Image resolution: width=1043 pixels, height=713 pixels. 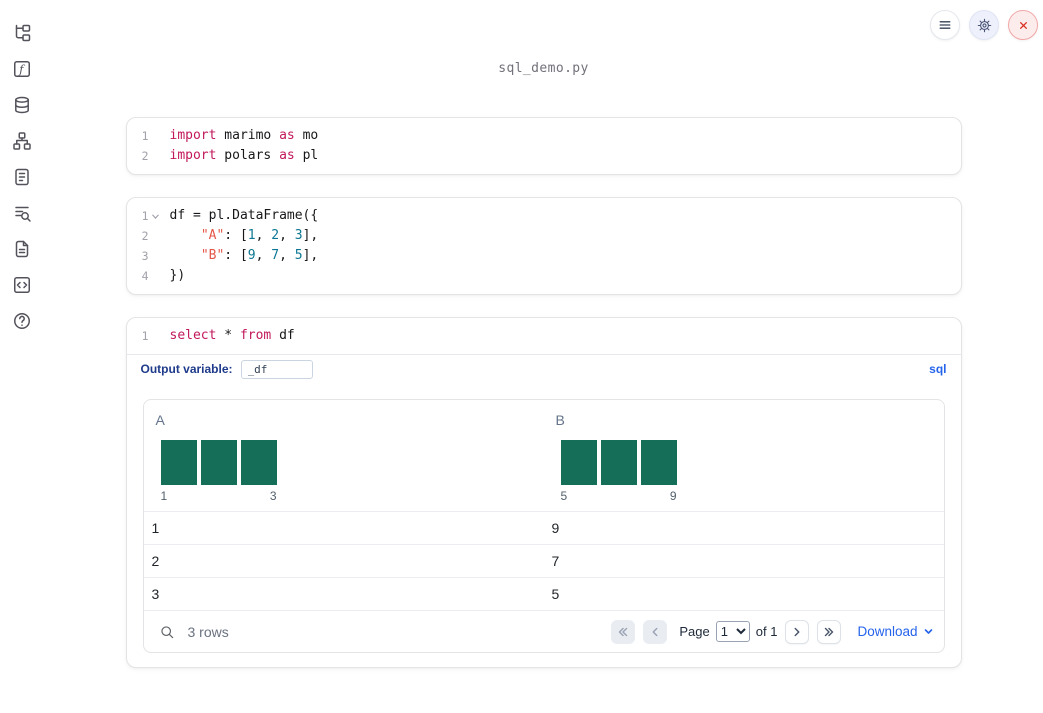 What do you see at coordinates (887, 631) in the screenshot?
I see `download-label: Download` at bounding box center [887, 631].